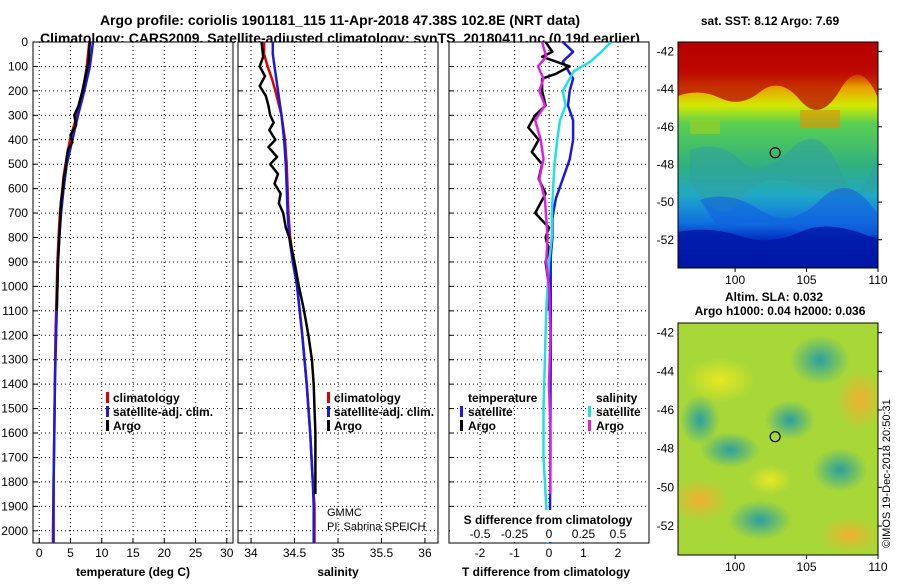  I want to click on sst-map-ticks: 100 105 110 -42 -44 -46 -48 -50 -52, so click(772, 165).